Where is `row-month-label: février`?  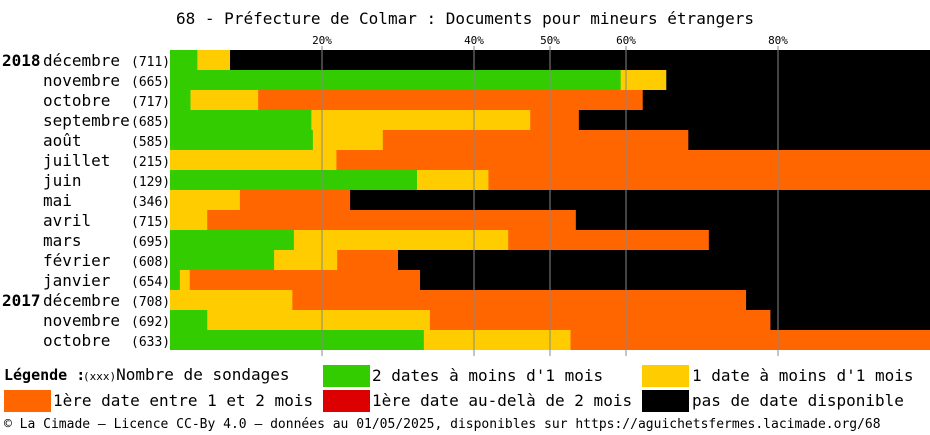
row-month-label: février is located at coordinates (77, 260).